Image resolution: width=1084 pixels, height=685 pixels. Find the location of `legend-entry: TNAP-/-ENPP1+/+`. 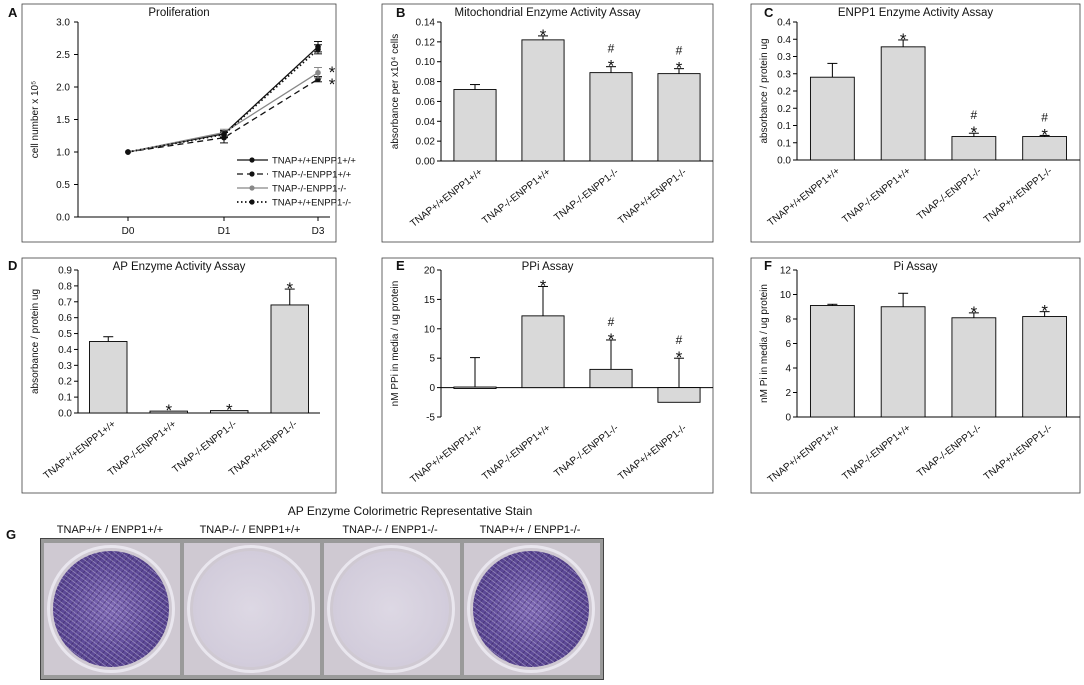

legend-entry: TNAP-/-ENPP1+/+ is located at coordinates (312, 175).